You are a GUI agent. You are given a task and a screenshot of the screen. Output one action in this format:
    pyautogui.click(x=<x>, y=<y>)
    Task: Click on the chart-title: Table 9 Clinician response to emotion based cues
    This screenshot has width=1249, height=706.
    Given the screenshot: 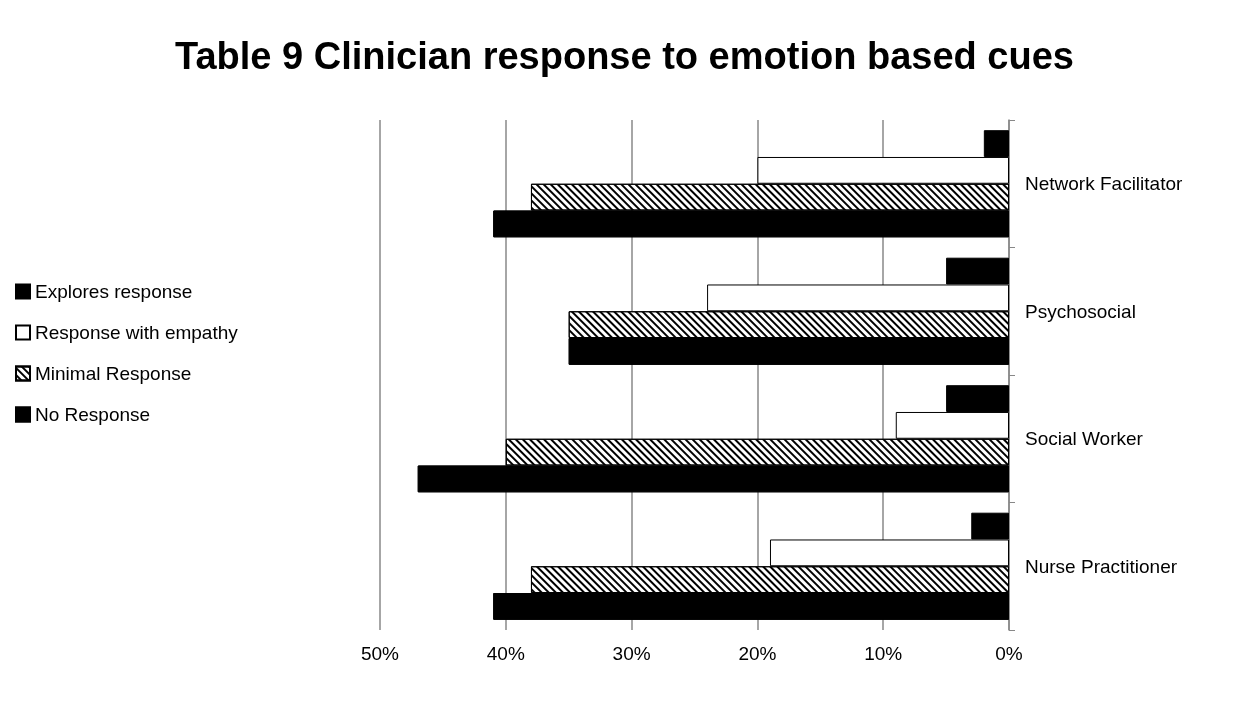 What is the action you would take?
    pyautogui.click(x=624, y=56)
    